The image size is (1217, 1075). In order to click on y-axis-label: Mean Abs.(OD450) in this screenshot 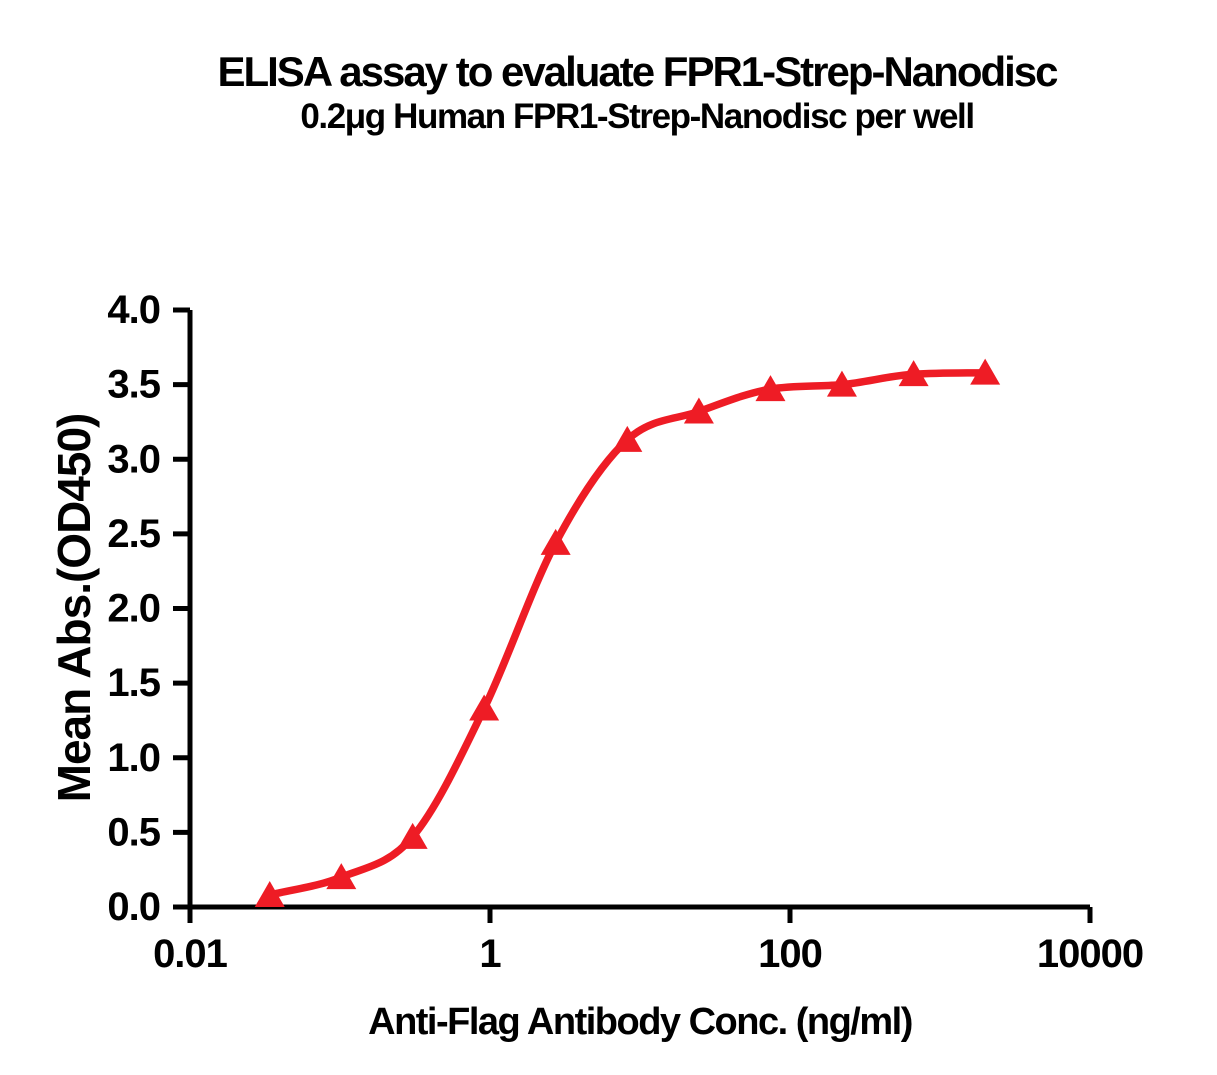, I will do `click(74, 608)`.